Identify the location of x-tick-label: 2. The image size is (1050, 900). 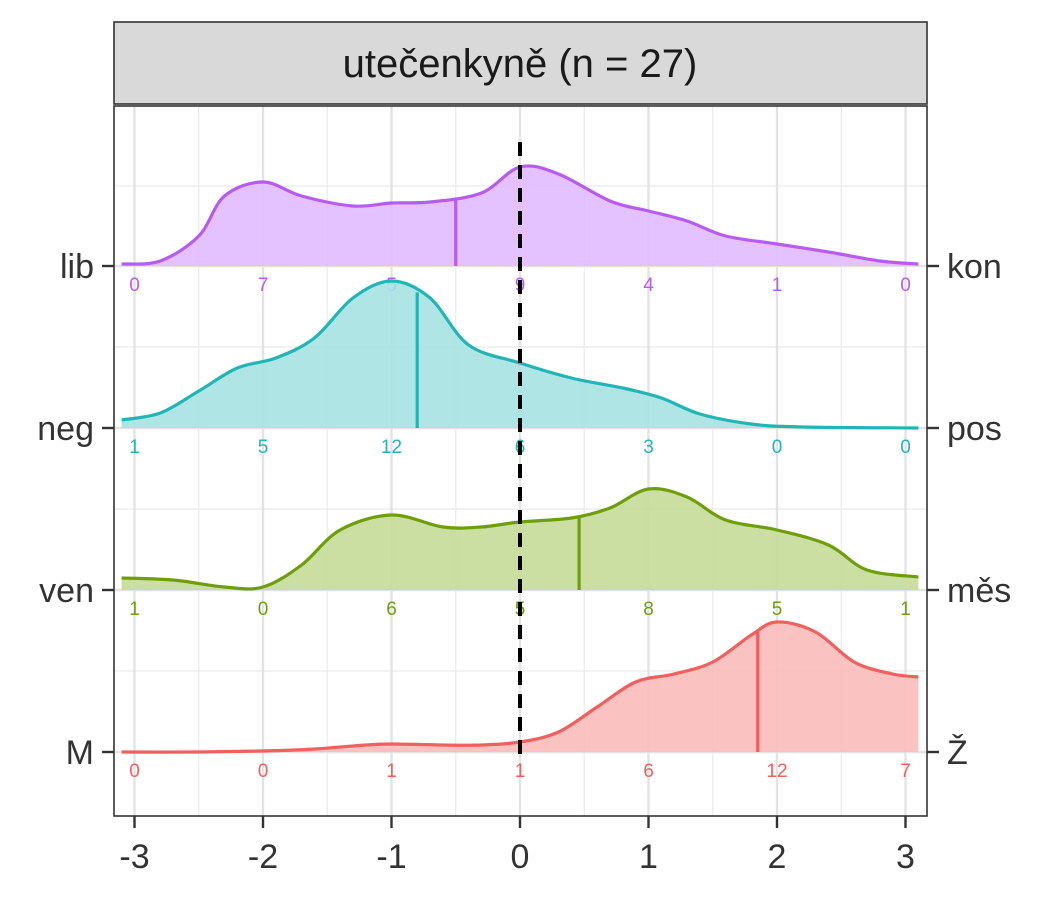
(777, 857).